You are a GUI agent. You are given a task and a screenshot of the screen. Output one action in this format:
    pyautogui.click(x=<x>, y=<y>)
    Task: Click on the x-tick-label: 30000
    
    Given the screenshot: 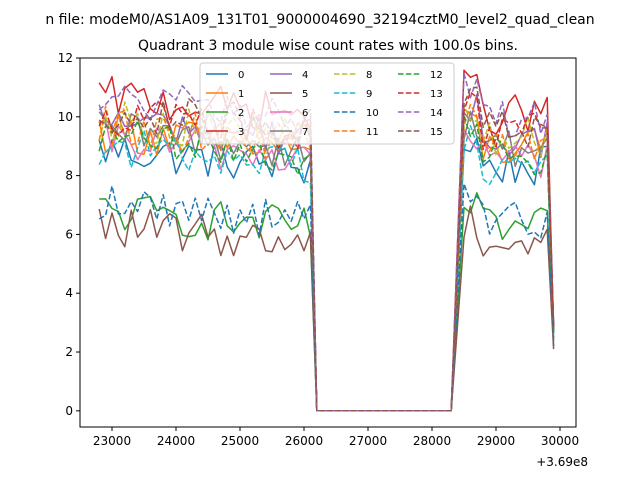 What is the action you would take?
    pyautogui.click(x=560, y=441)
    